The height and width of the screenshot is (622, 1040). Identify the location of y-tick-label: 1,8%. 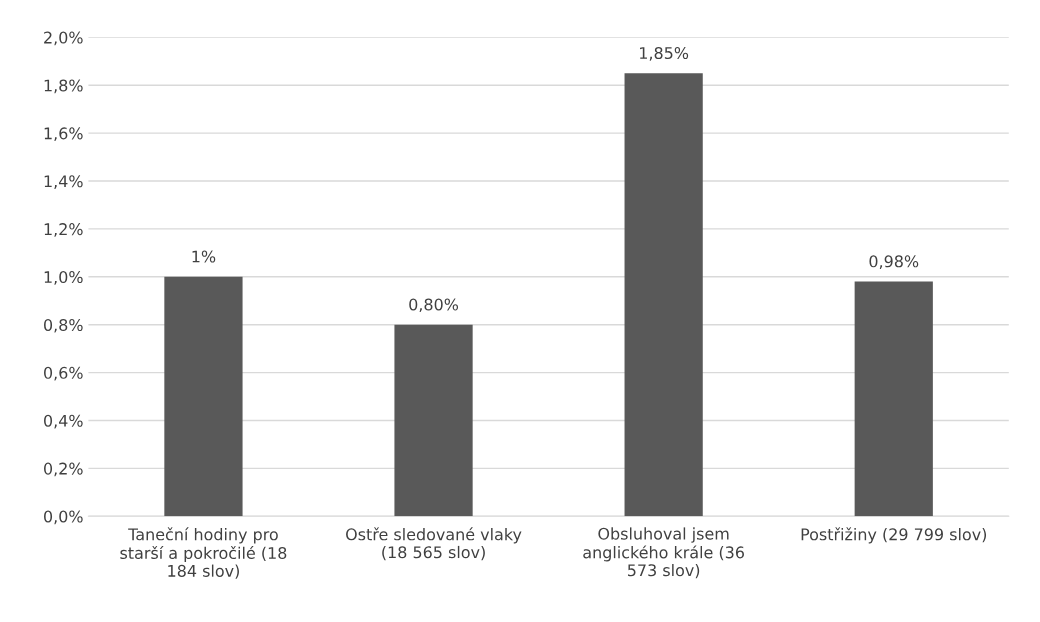
(63, 86).